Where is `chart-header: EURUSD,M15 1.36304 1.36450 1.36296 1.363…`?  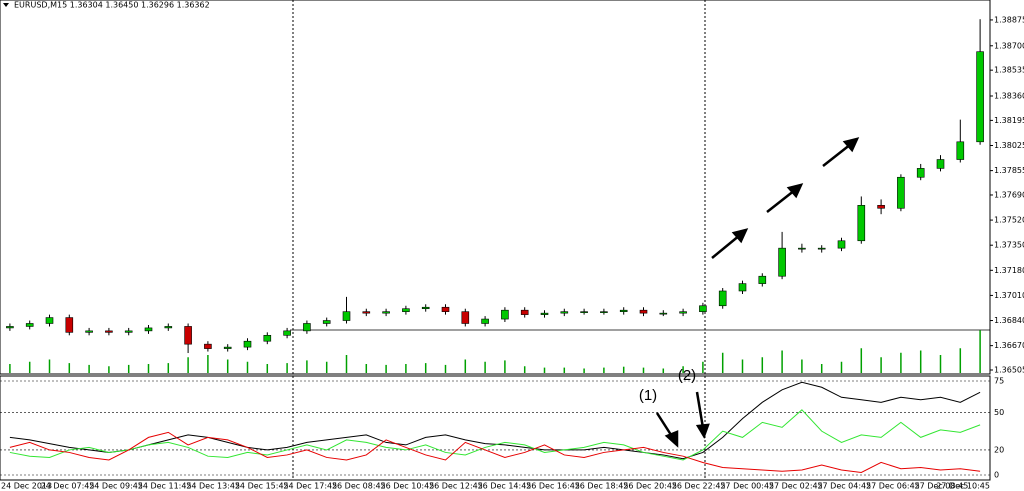
chart-header: EURUSD,M15 1.36304 1.36450 1.36296 1.363… is located at coordinates (112, 5).